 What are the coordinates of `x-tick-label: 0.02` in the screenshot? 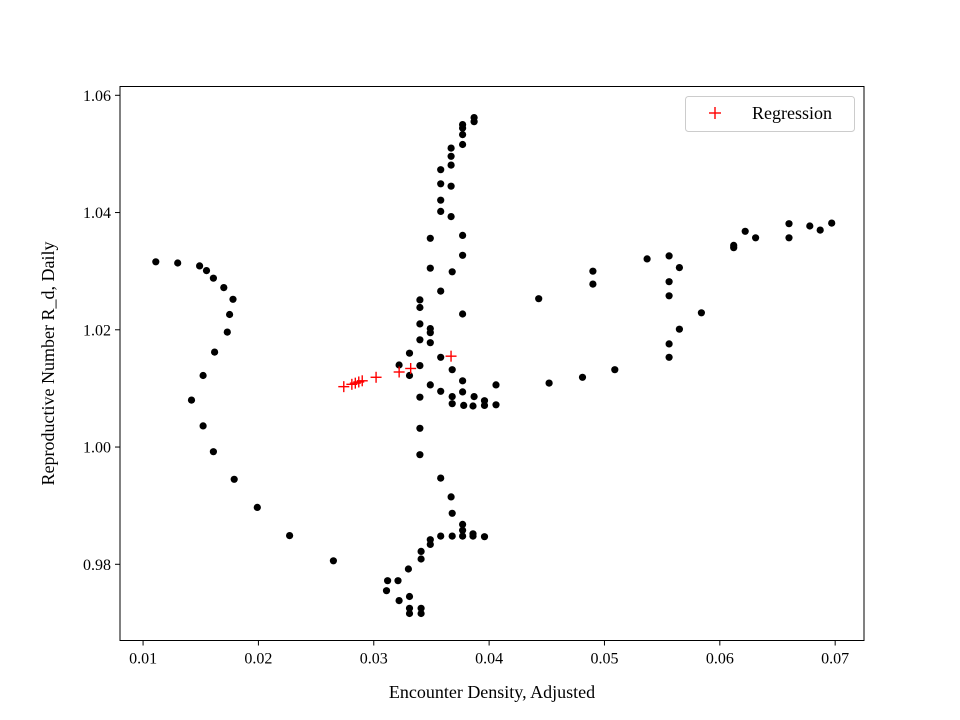 It's located at (258, 659).